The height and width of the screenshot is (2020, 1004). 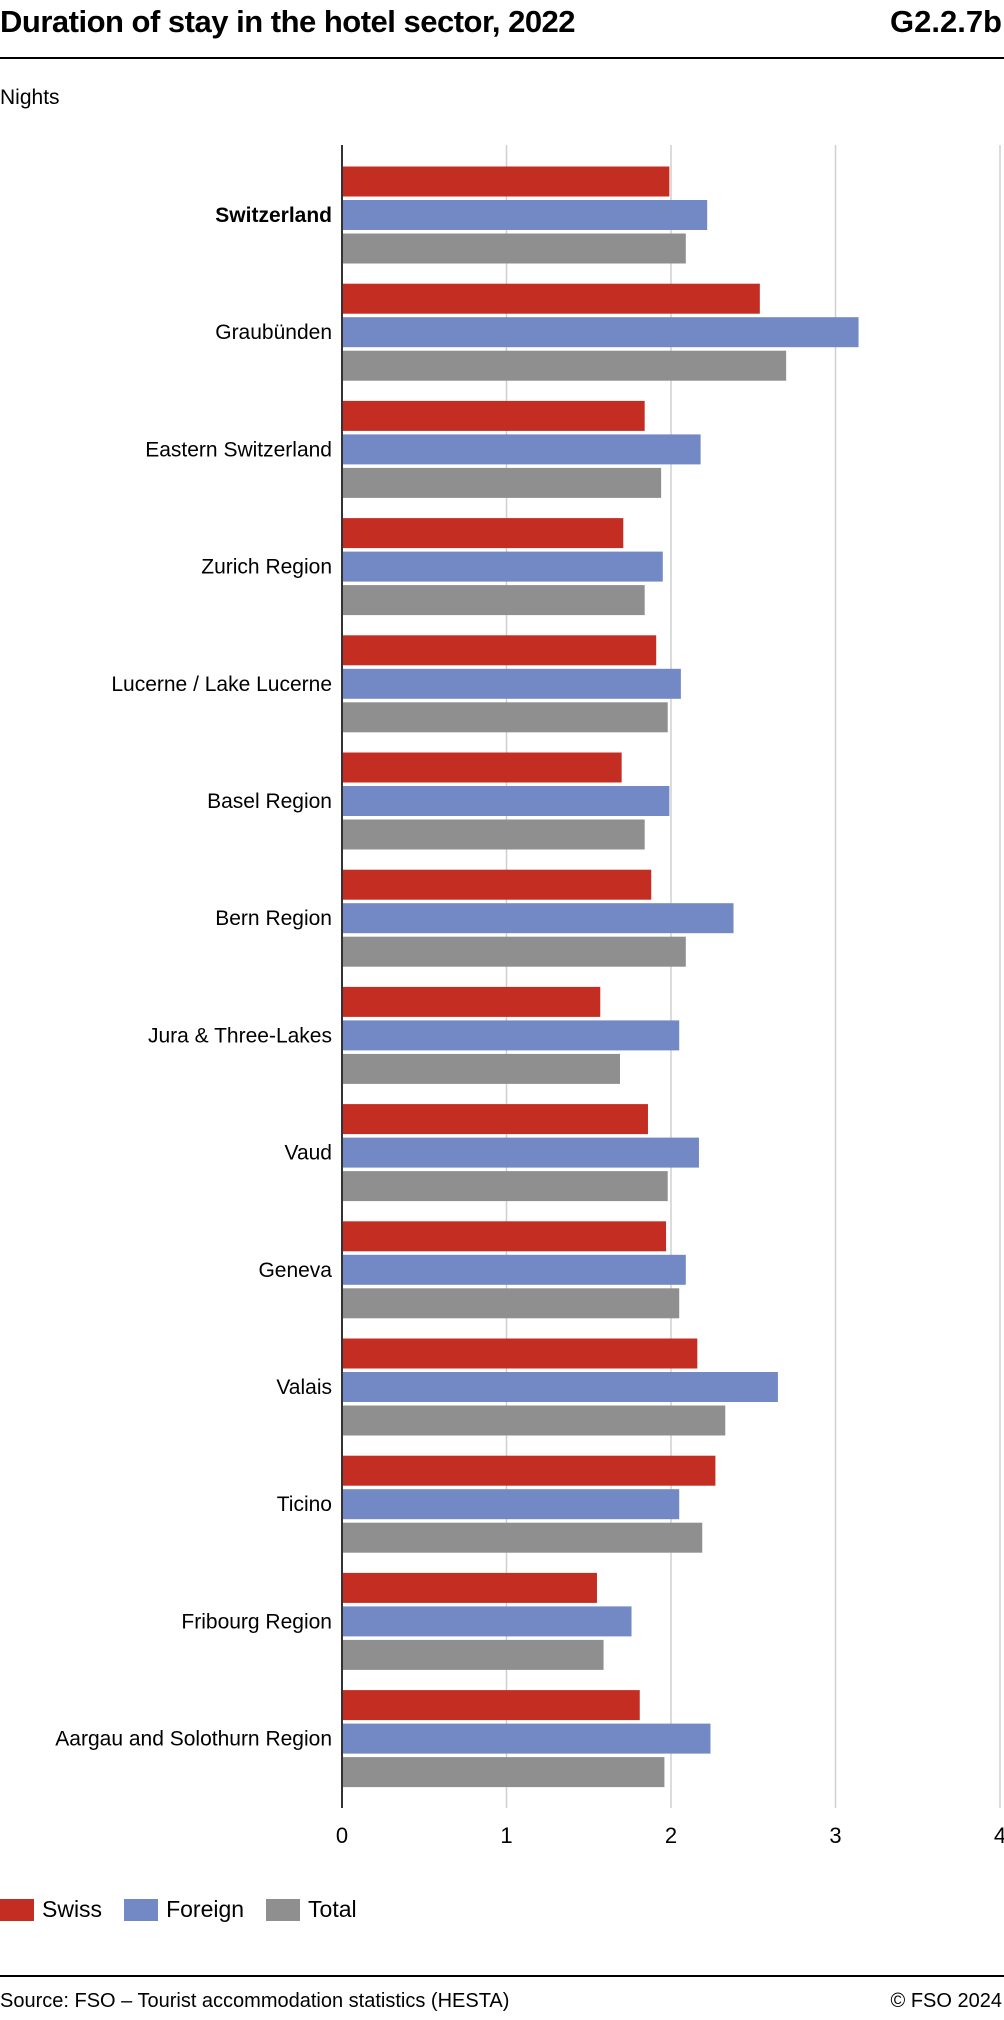 What do you see at coordinates (304, 1504) in the screenshot?
I see `category-label: Ticino` at bounding box center [304, 1504].